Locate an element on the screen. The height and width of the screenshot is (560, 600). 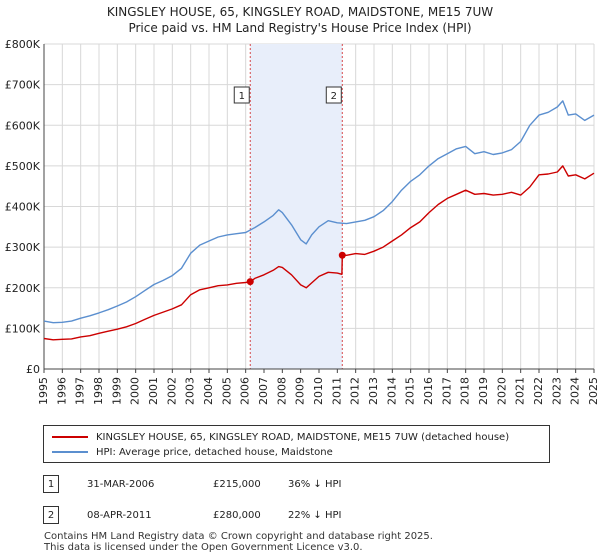
x-tick-label: 1995 is located at coordinates (43, 391).